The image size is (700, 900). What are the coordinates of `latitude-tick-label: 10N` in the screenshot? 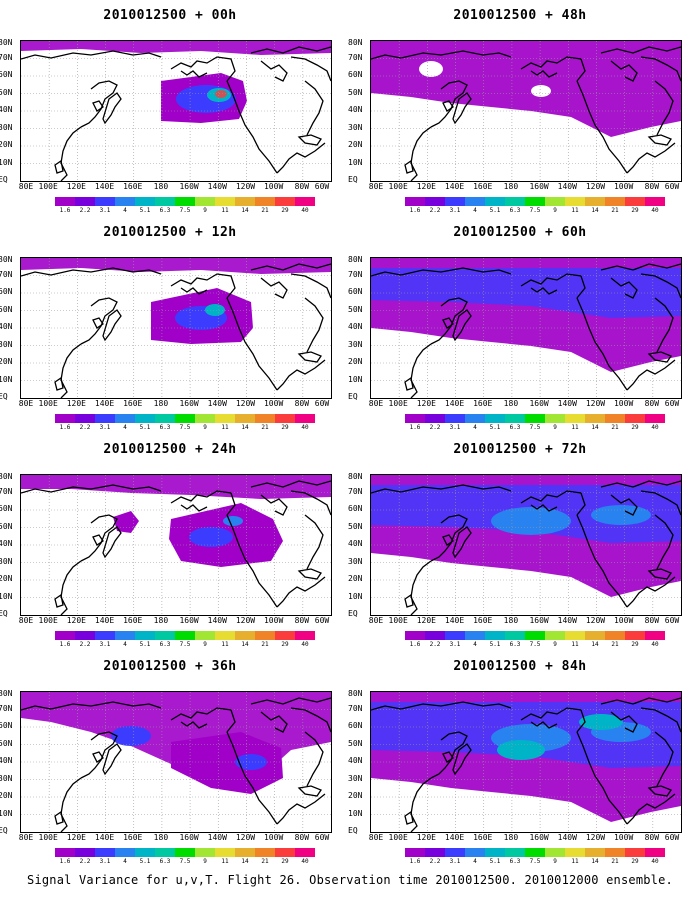 It's located at (355, 162).